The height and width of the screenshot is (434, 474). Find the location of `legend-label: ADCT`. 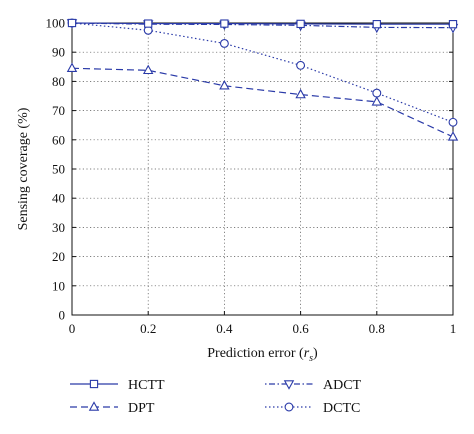

legend-label: ADCT is located at coordinates (342, 385).